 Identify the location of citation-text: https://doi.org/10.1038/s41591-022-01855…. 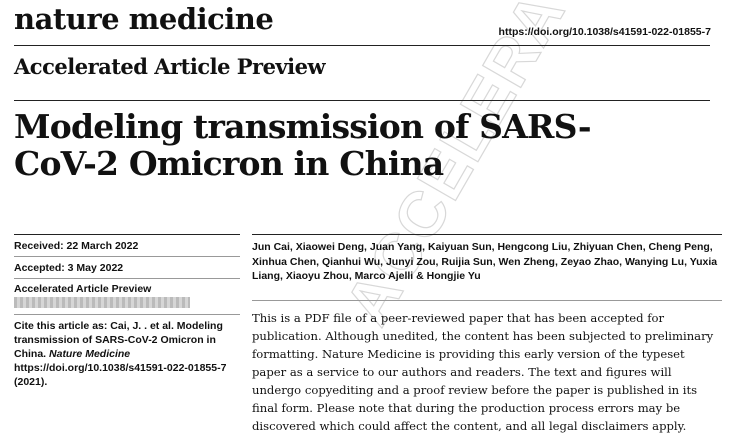
(120, 375).